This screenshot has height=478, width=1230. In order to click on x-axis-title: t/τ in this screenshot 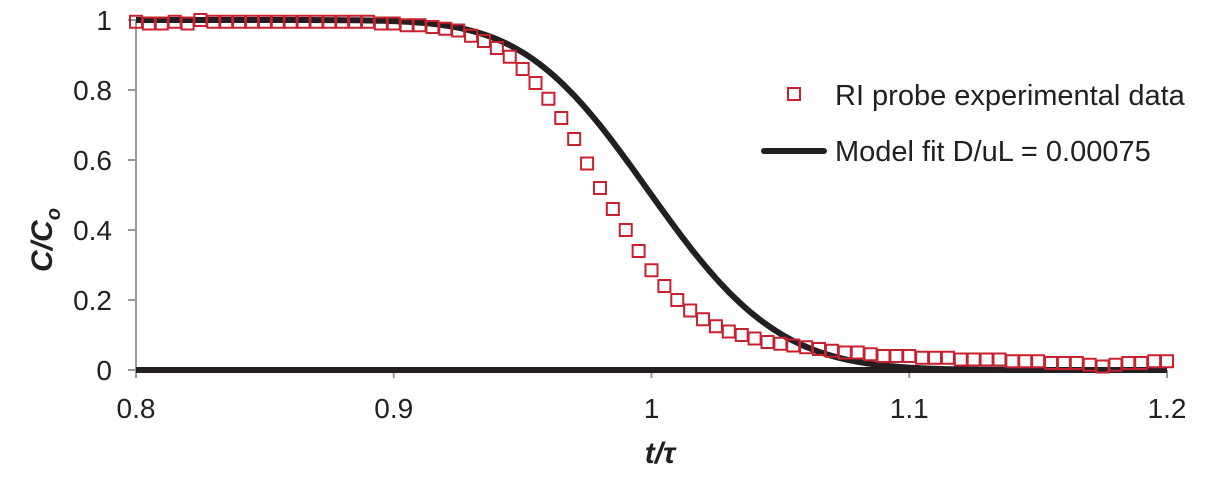, I will do `click(661, 453)`.